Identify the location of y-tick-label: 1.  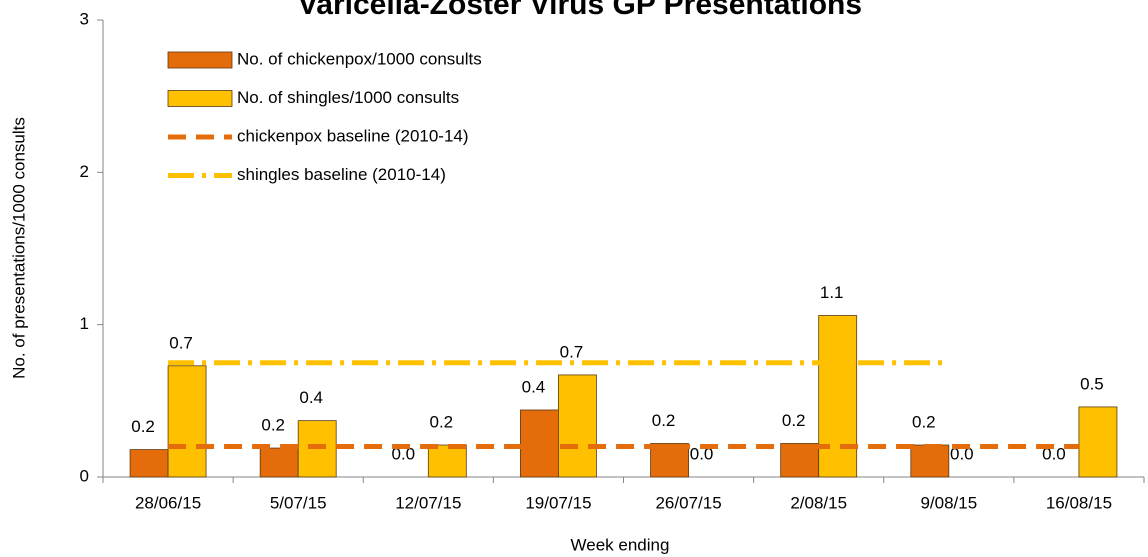
(84, 323).